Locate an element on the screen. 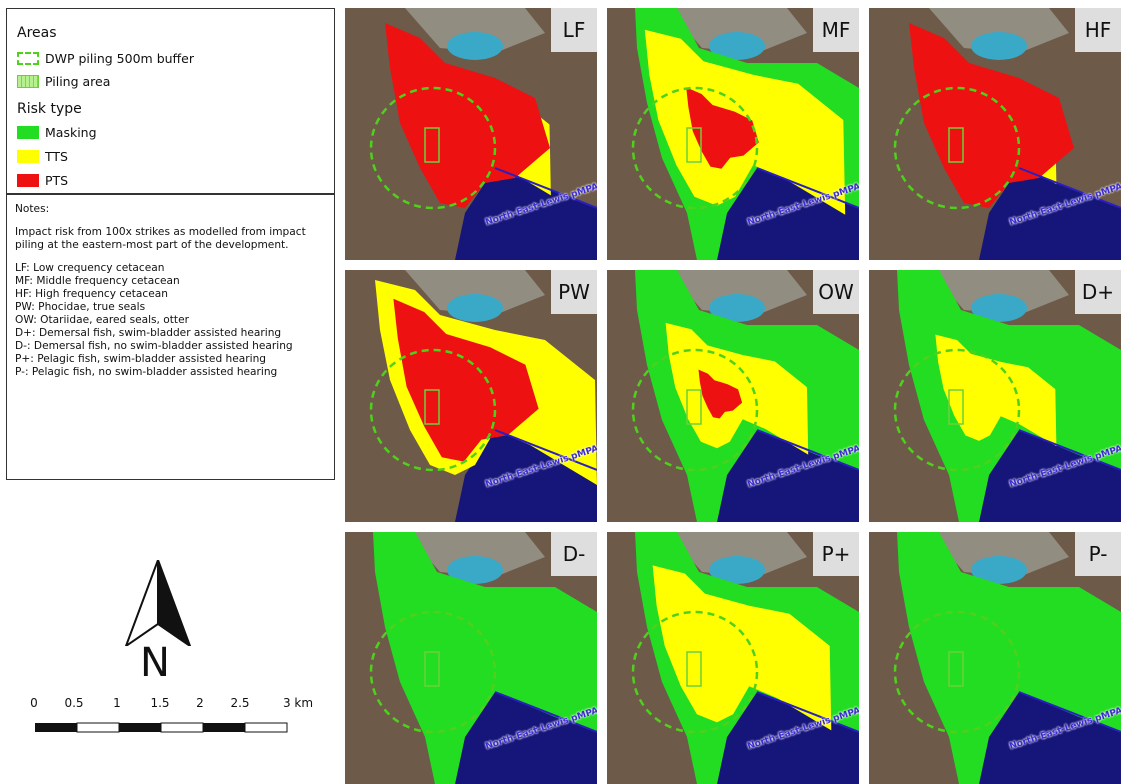  piling-swatch-icon is located at coordinates (28, 81).